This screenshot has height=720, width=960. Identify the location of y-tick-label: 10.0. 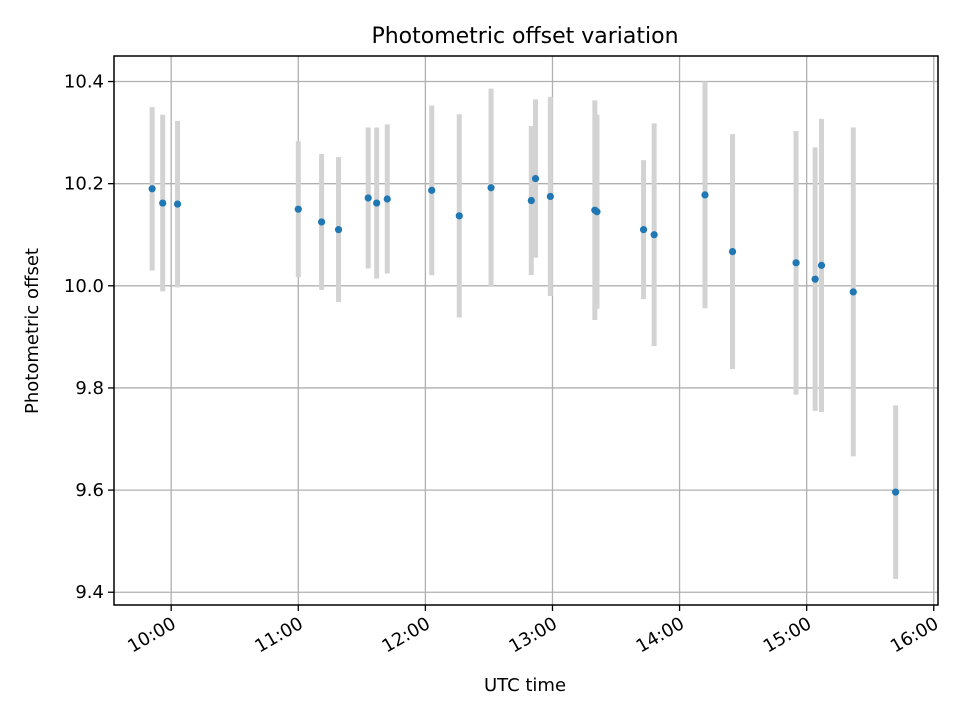
(84, 286).